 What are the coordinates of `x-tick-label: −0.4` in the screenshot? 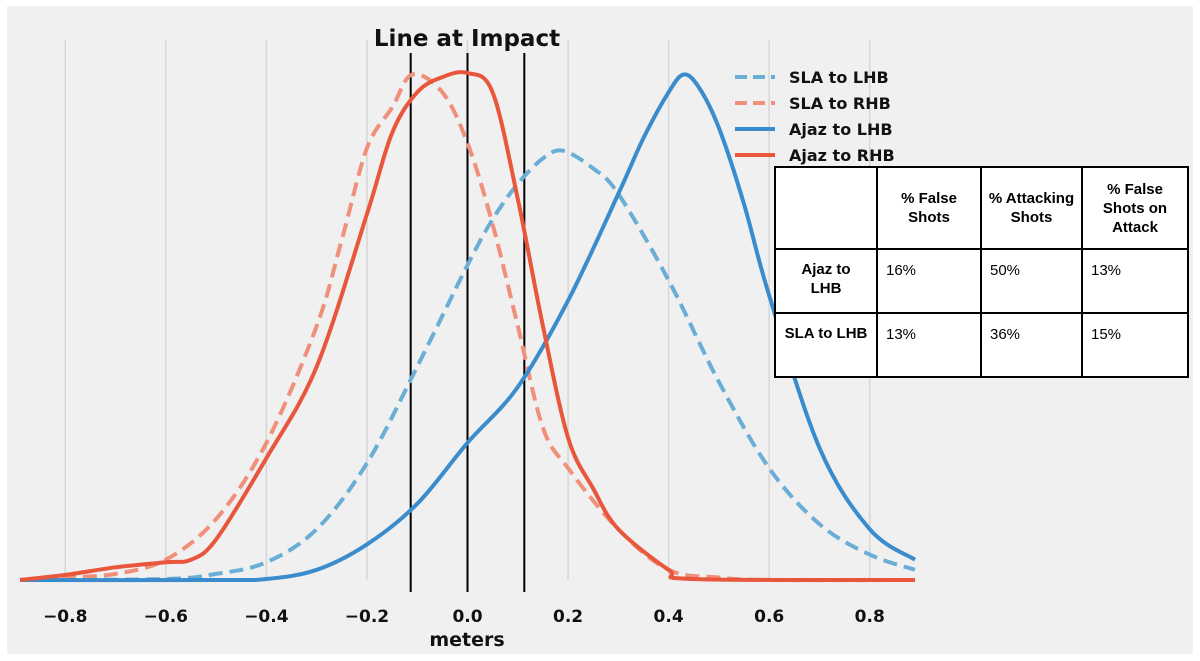 It's located at (266, 617).